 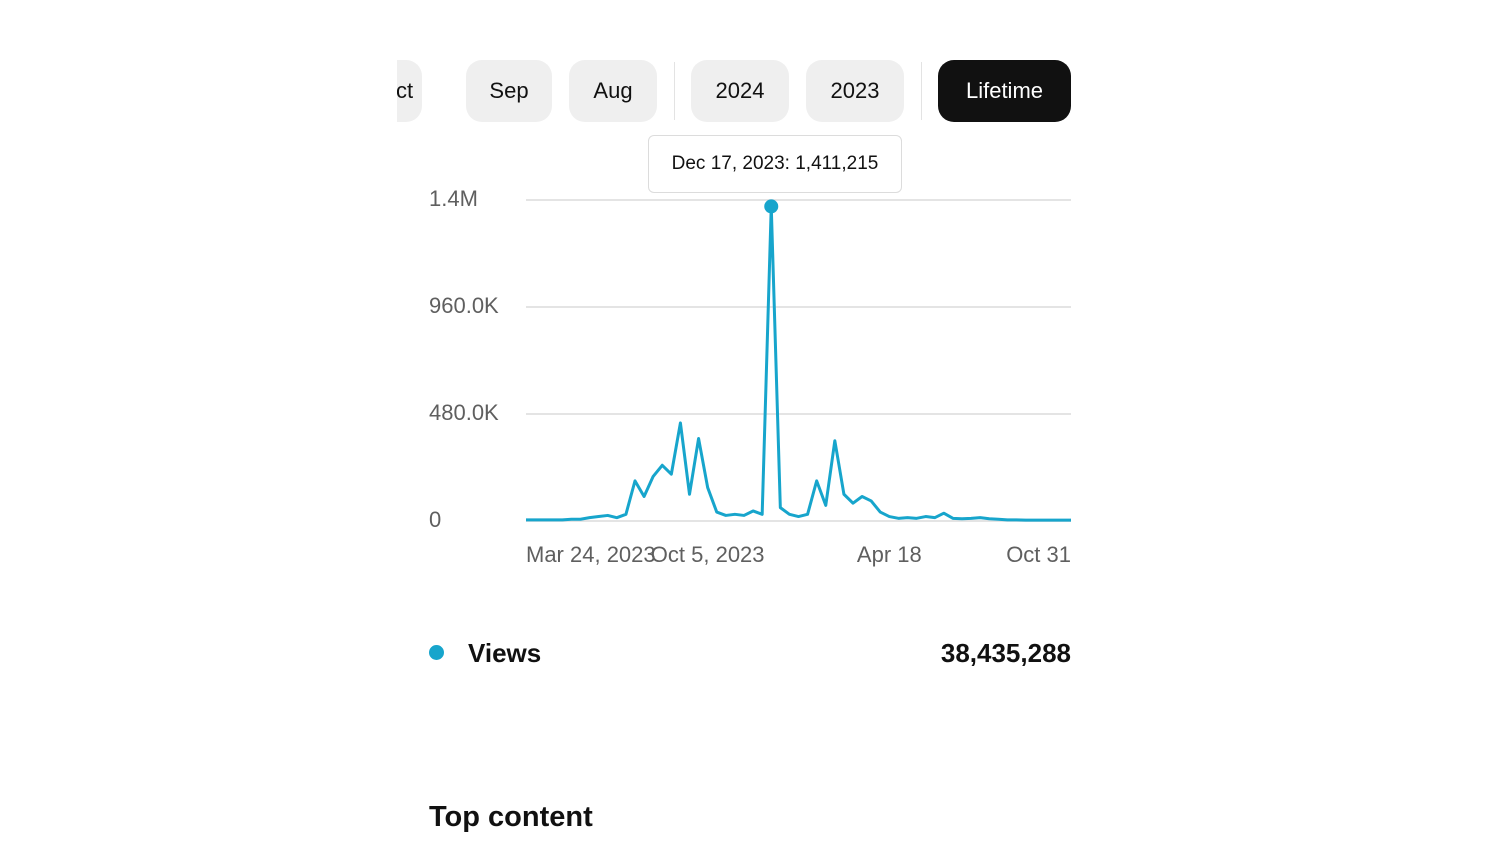 What do you see at coordinates (798, 363) in the screenshot?
I see `line` at bounding box center [798, 363].